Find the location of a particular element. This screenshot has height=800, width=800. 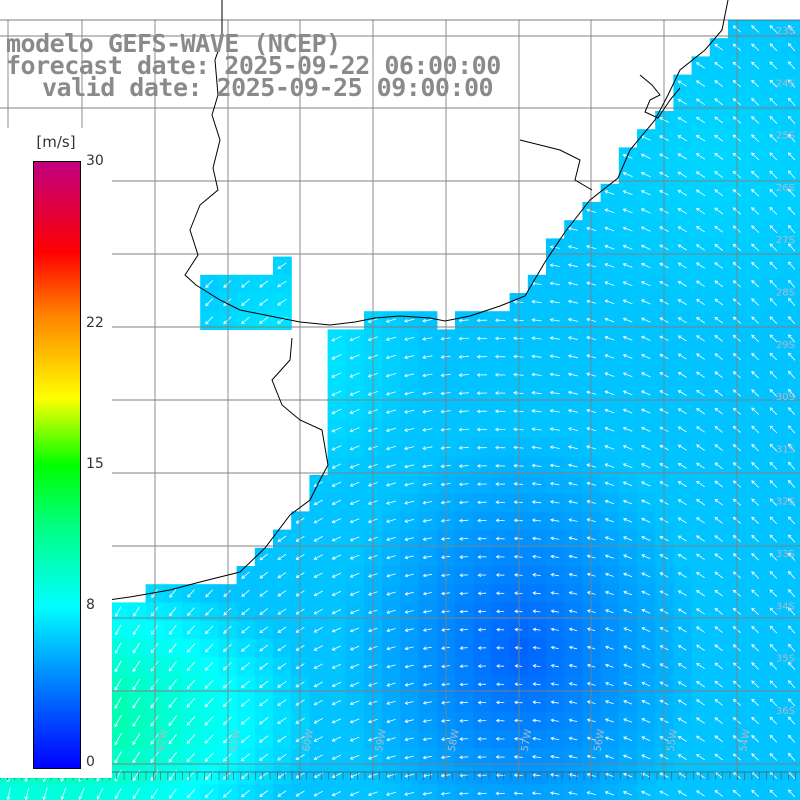

colorbar-tick-label: 0 is located at coordinates (90, 762).